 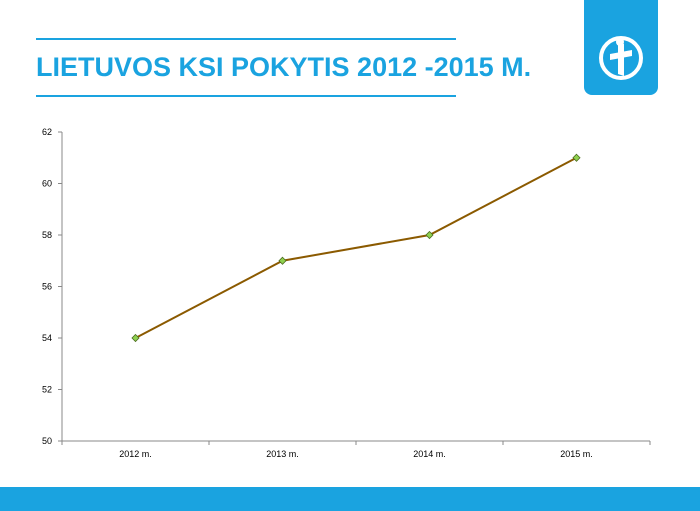 What do you see at coordinates (47, 184) in the screenshot?
I see `y-tick-label: 60` at bounding box center [47, 184].